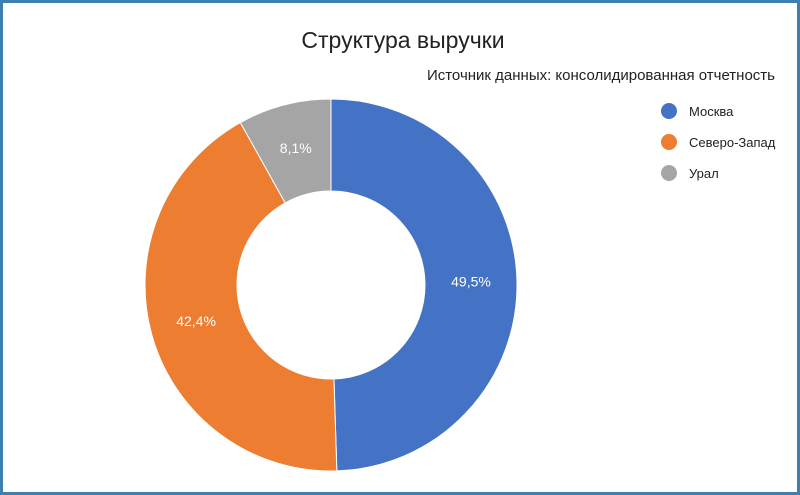 Image resolution: width=800 pixels, height=495 pixels. What do you see at coordinates (196, 321) in the screenshot?
I see `data-label-северо-запад: 42,4%` at bounding box center [196, 321].